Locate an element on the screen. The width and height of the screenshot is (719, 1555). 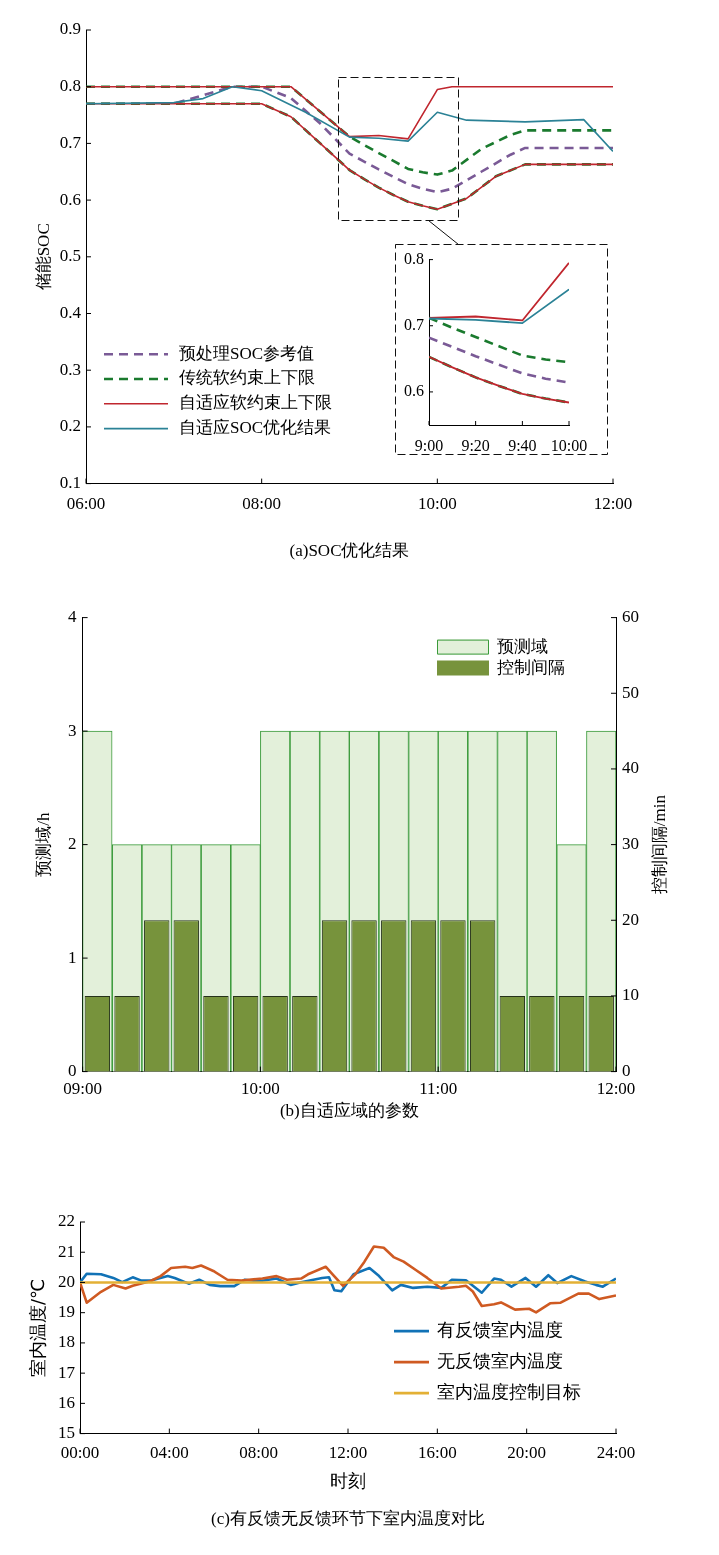
y-tick-label: 0.1 is located at coordinates (70, 483).